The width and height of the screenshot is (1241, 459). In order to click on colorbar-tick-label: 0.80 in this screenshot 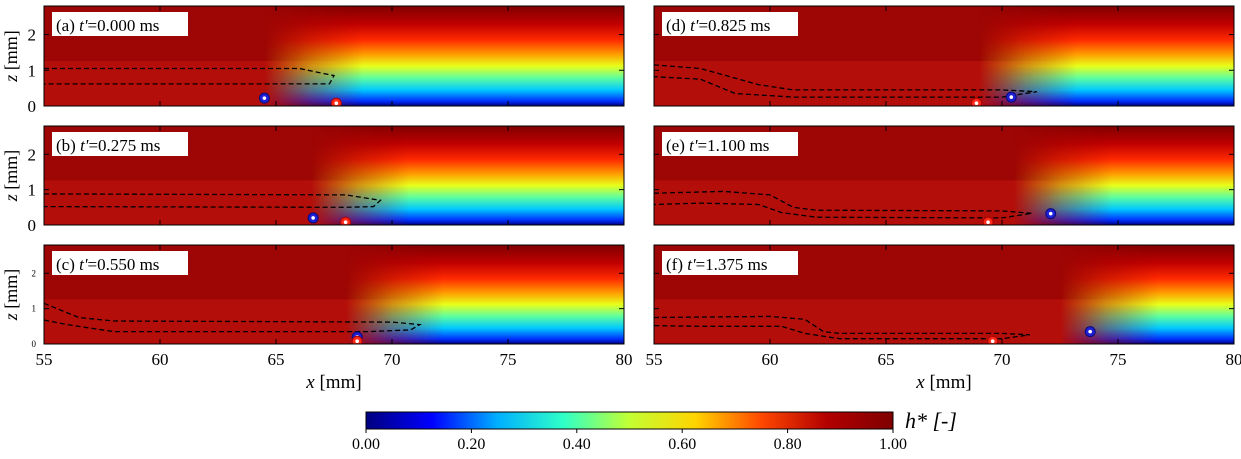, I will do `click(788, 444)`.